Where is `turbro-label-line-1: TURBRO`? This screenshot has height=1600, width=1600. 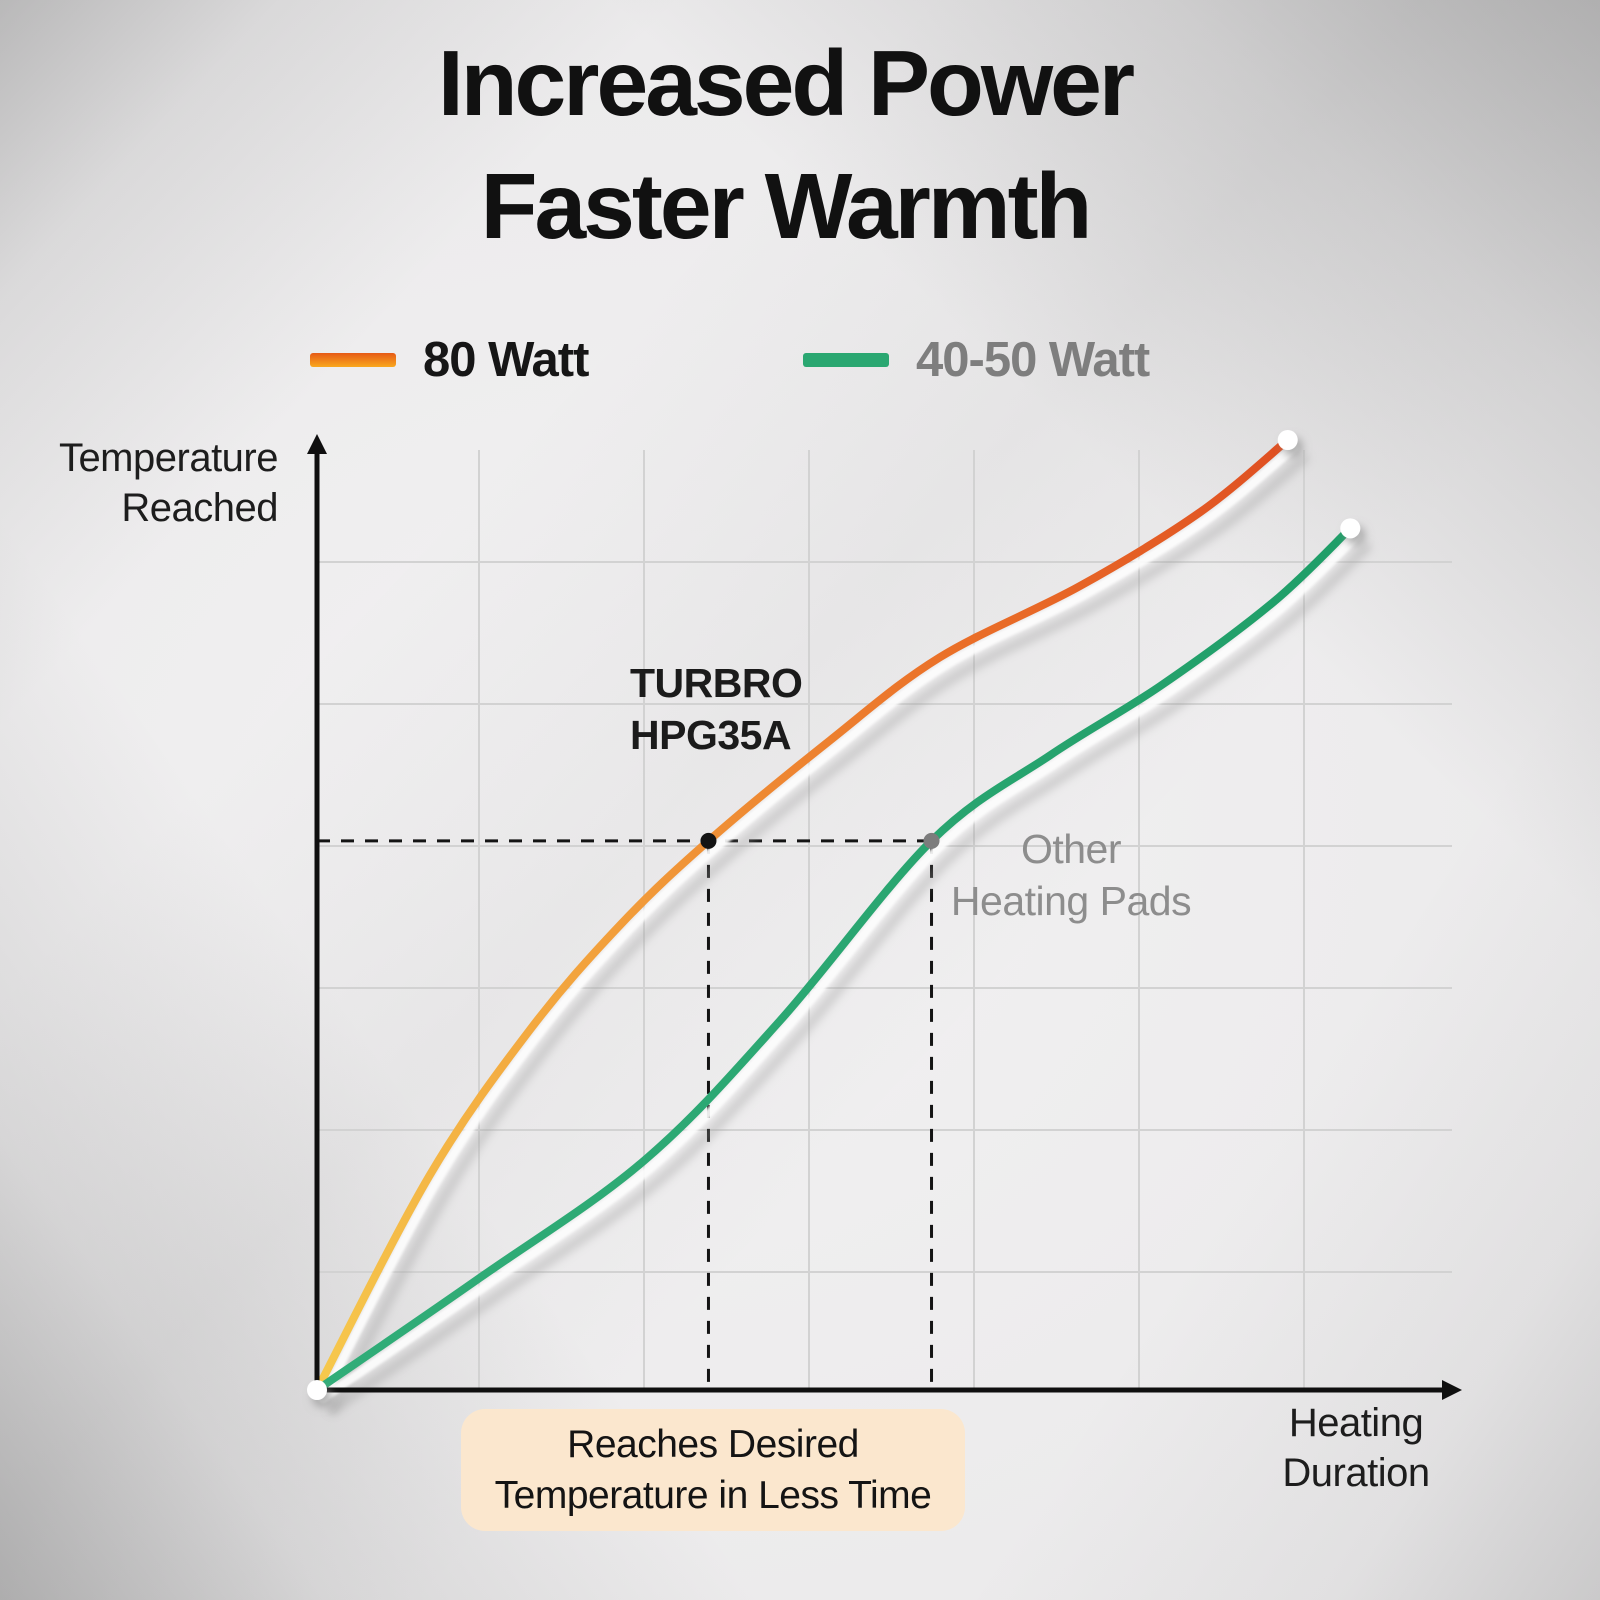 turbro-label-line-1: TURBRO is located at coordinates (716, 683).